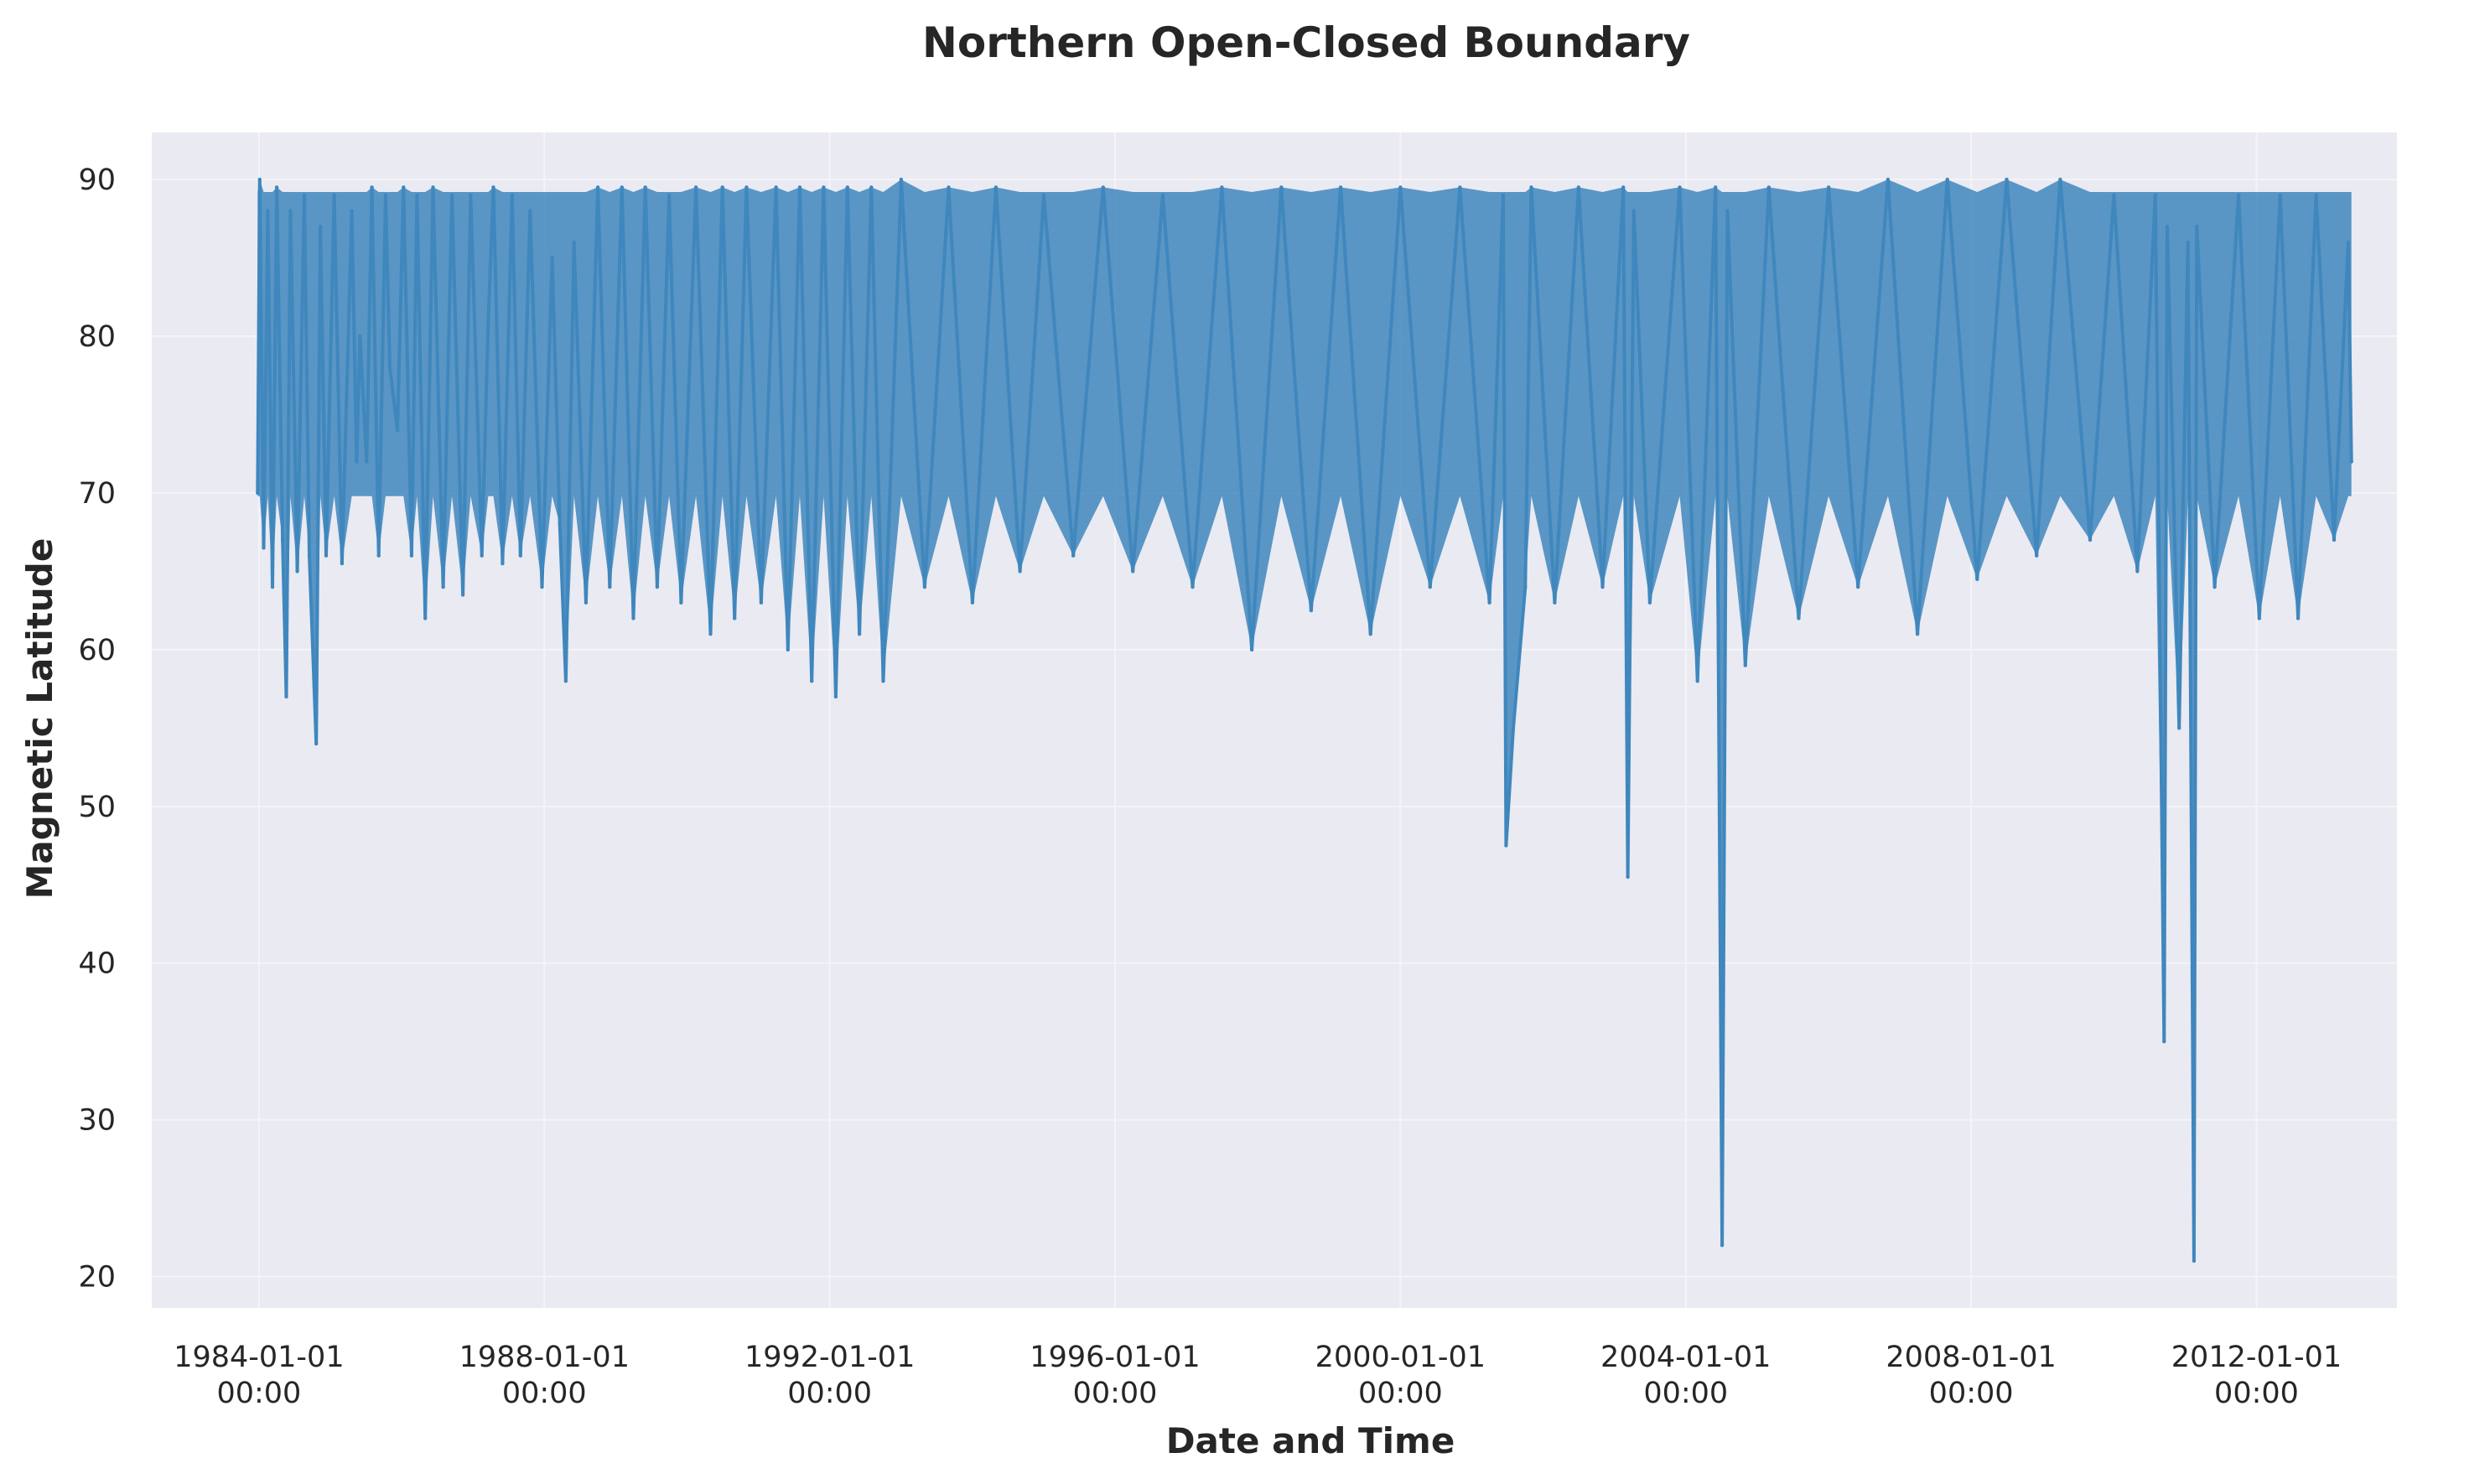 The image size is (2490, 1484). What do you see at coordinates (97, 729) in the screenshot?
I see `y-axis-ticks: 20 30 40 50 60 70 80 90` at bounding box center [97, 729].